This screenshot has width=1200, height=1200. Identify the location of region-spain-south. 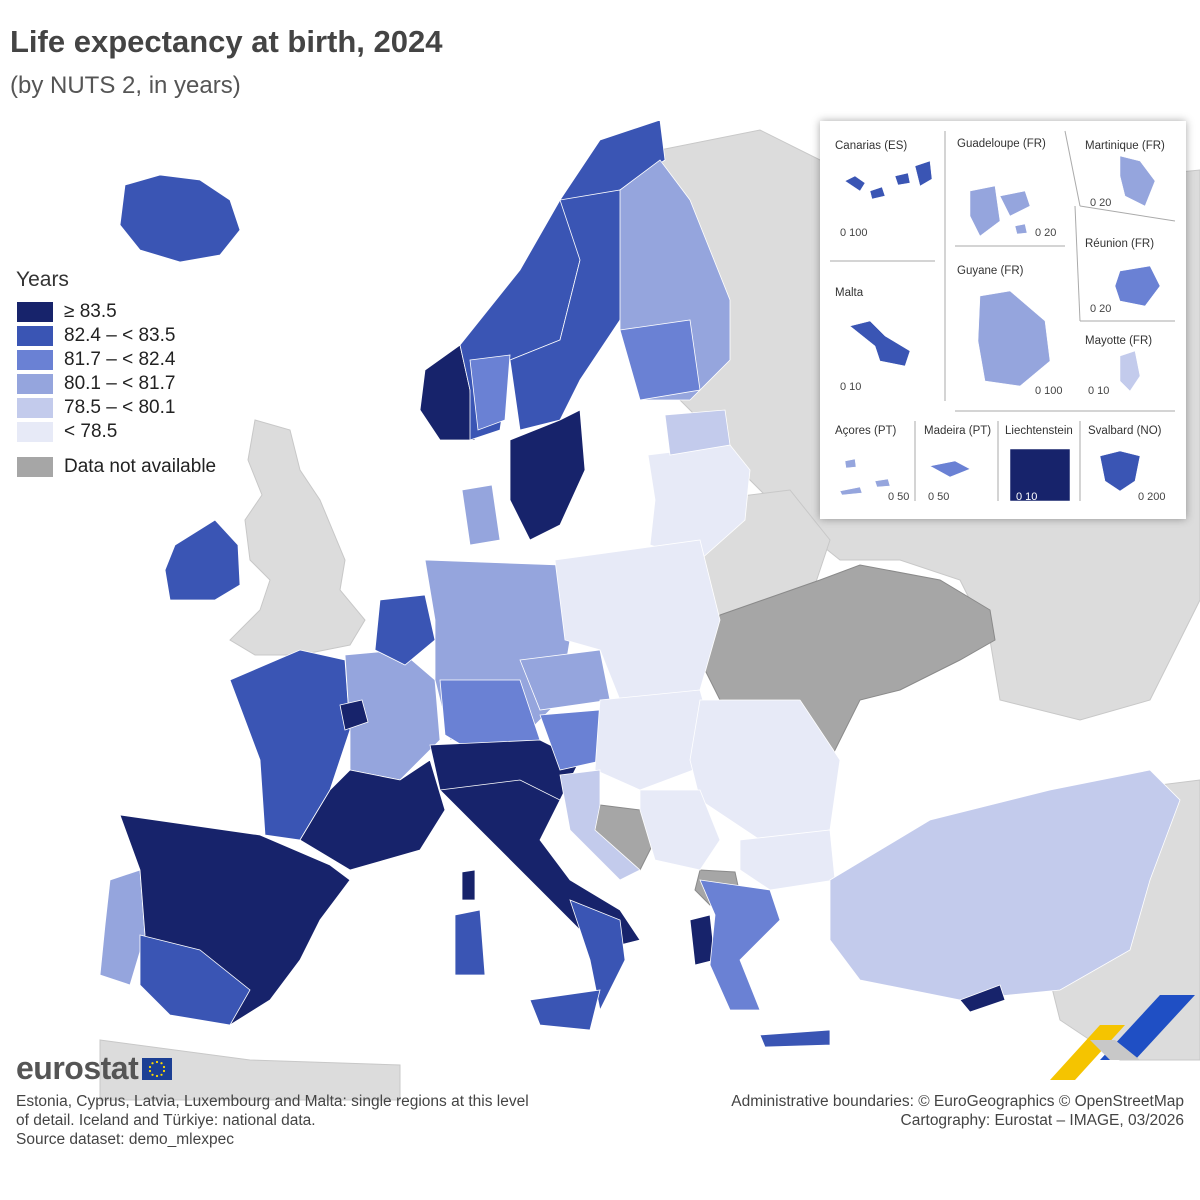
(195, 980).